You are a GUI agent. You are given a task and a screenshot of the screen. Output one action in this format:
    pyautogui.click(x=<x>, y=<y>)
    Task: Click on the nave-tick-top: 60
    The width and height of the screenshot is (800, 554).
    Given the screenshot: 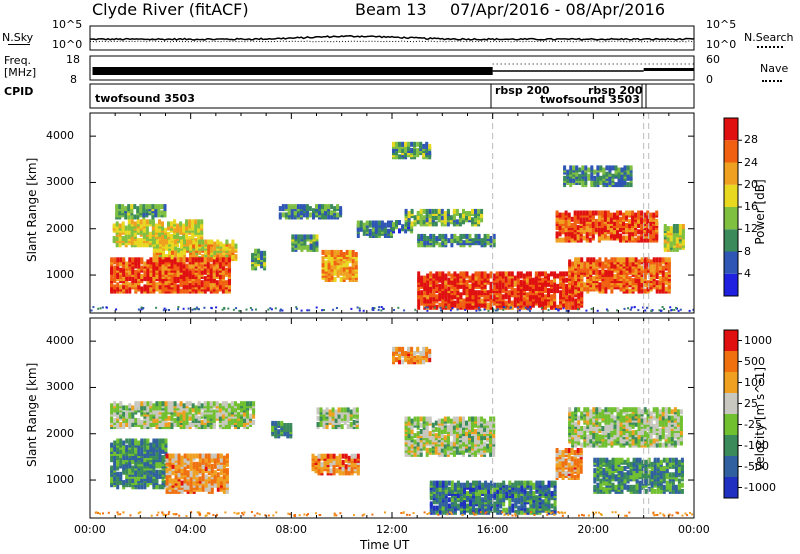 What is the action you would take?
    pyautogui.click(x=713, y=59)
    